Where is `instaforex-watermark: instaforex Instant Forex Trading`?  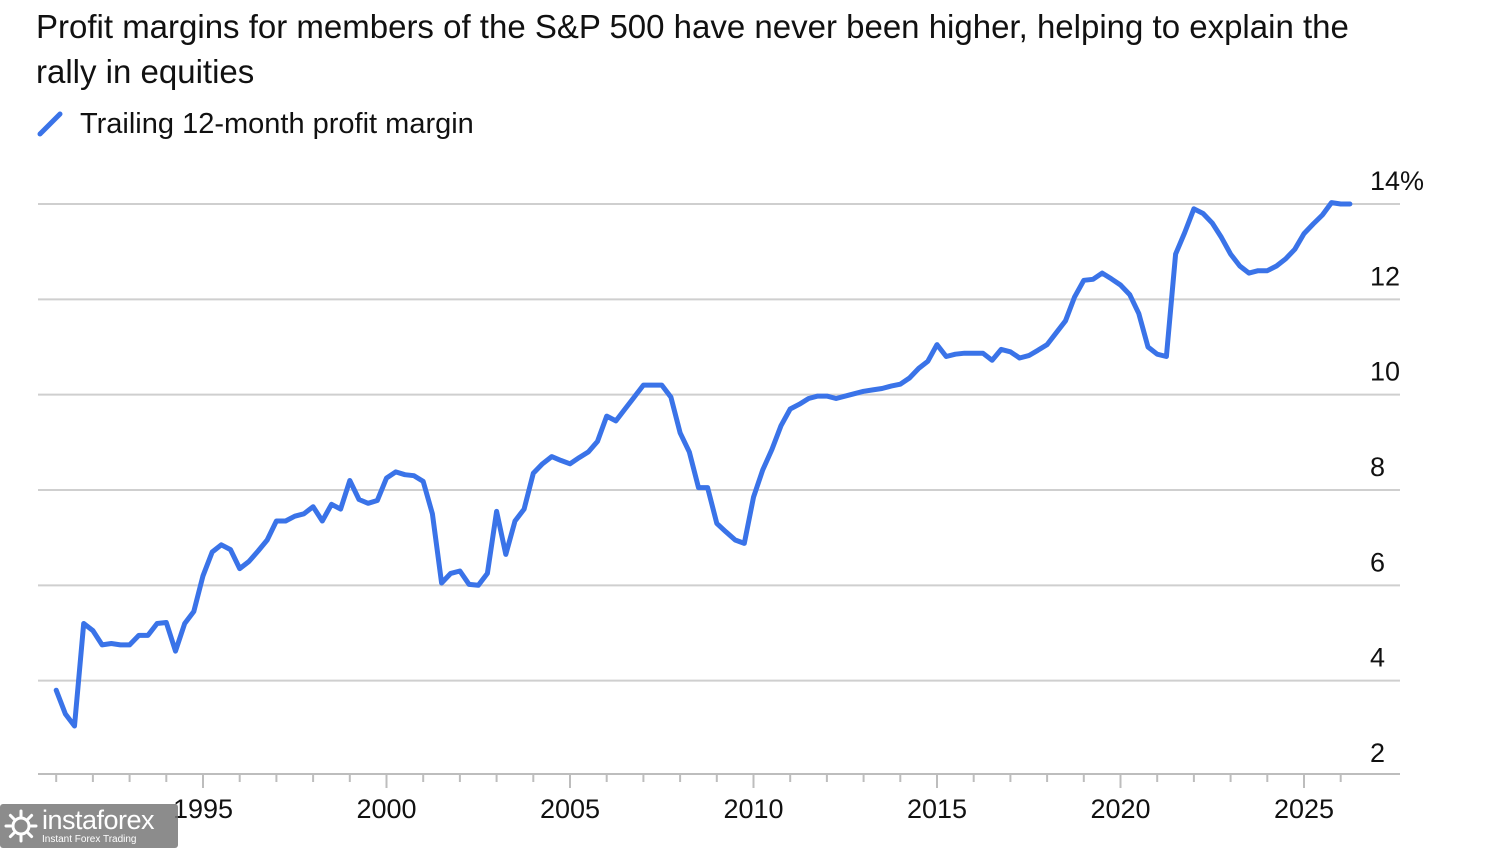
instaforex-watermark: instaforex Instant Forex Trading is located at coordinates (89, 826).